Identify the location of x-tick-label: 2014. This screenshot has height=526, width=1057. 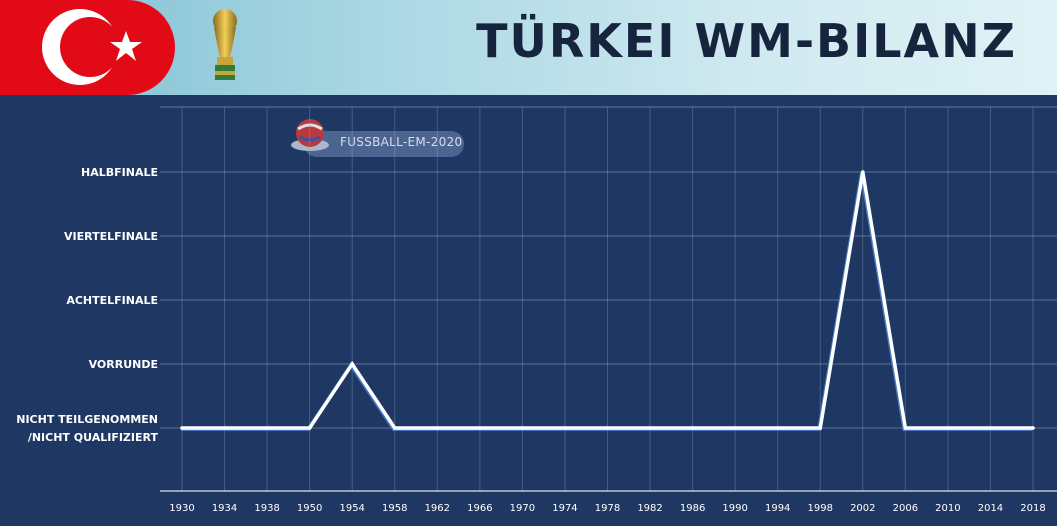
(990, 508).